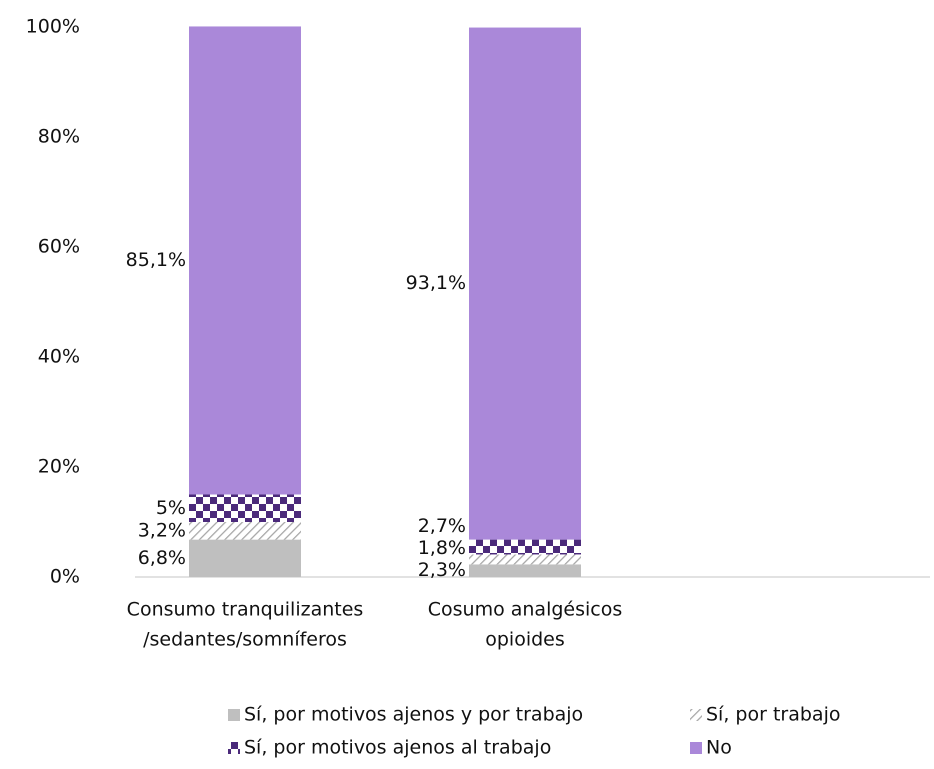 This screenshot has width=934, height=769. Describe the element at coordinates (162, 558) in the screenshot. I see `value-label: 6,8%` at that location.